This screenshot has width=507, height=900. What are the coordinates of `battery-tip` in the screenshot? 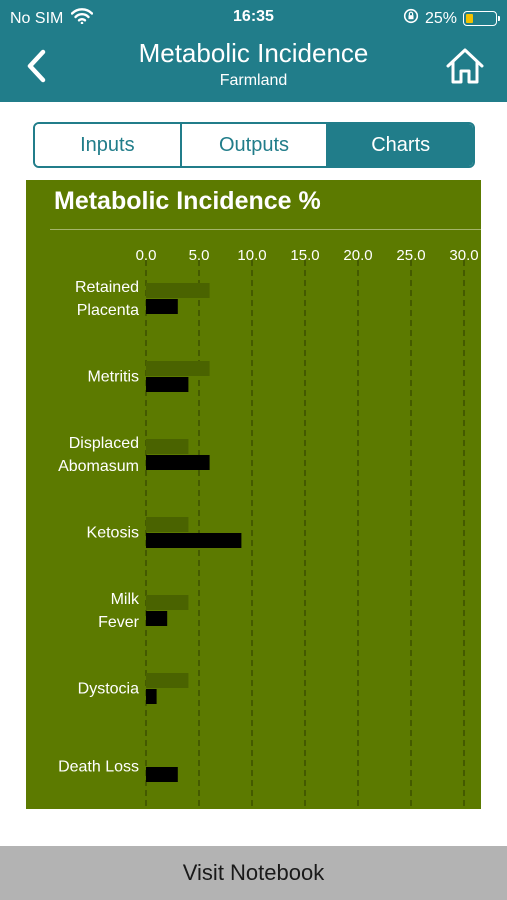 It's located at (499, 18).